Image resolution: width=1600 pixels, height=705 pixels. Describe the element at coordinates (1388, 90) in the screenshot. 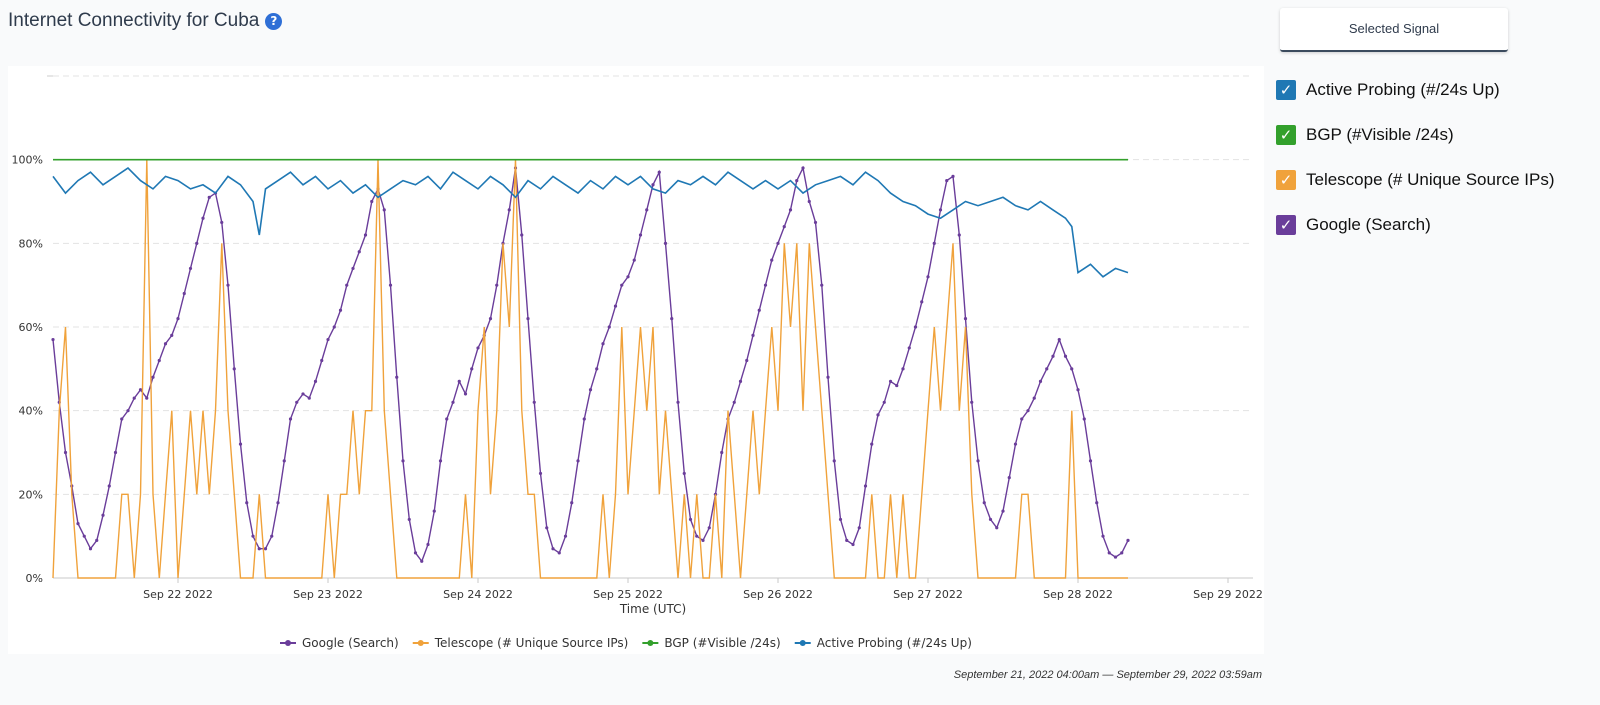

I see `signal-toggle-active-probing: ✓ Active Probing (#/24s Up)` at that location.